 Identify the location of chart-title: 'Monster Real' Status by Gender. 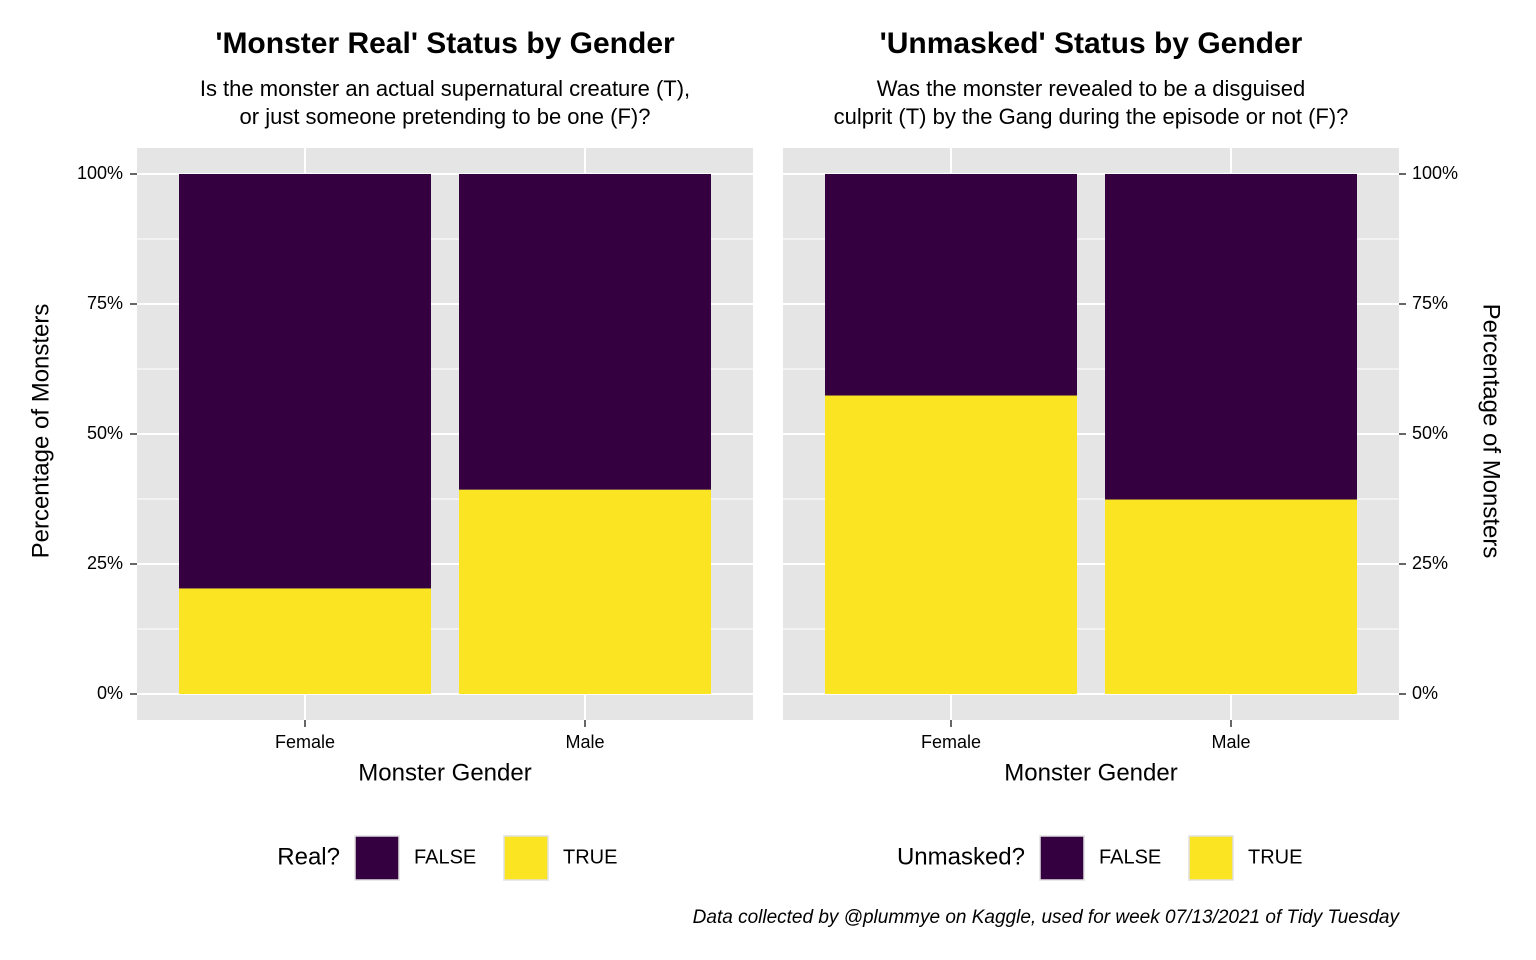
(445, 43).